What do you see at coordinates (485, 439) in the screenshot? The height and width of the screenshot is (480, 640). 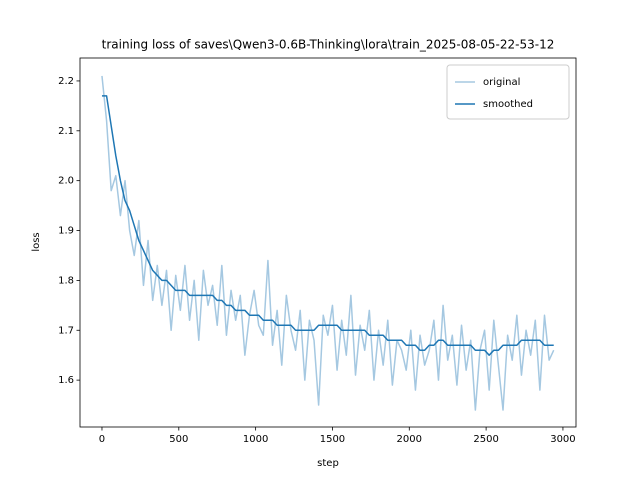 I see `x-tick-label: 2500` at bounding box center [485, 439].